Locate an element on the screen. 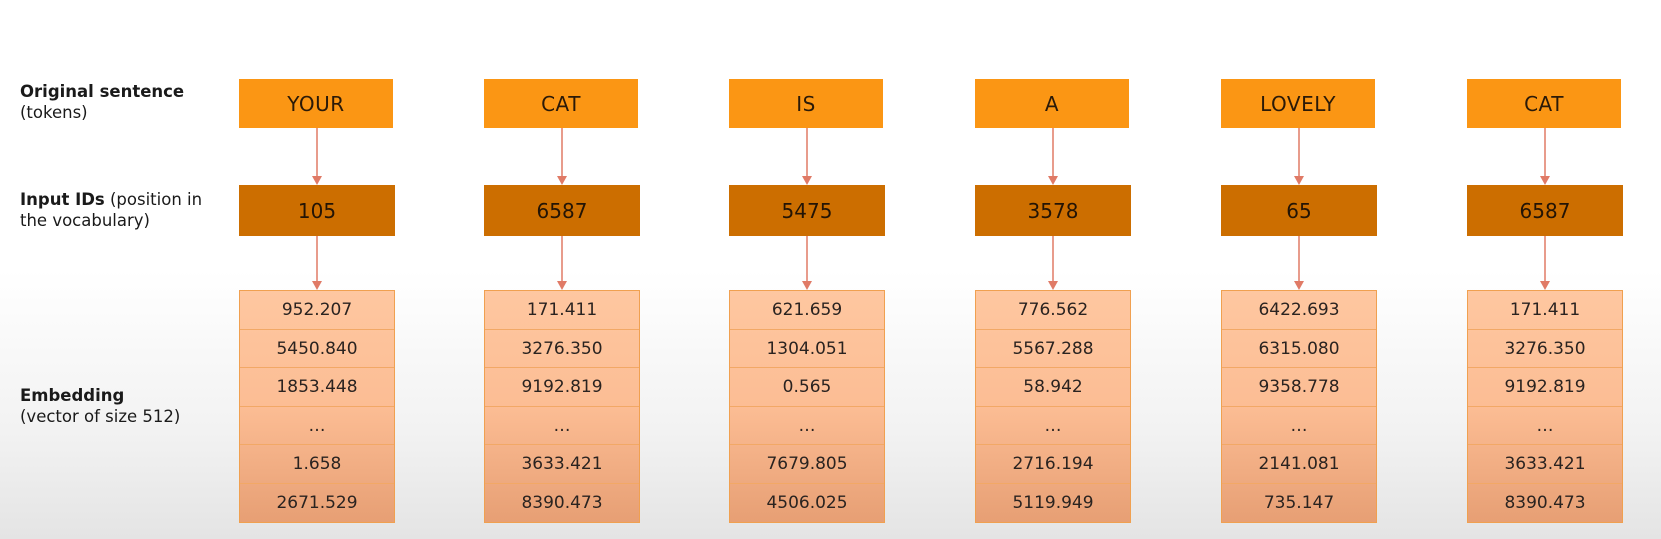 This screenshot has height=539, width=1661. embedding-value: 735.147 is located at coordinates (1299, 502).